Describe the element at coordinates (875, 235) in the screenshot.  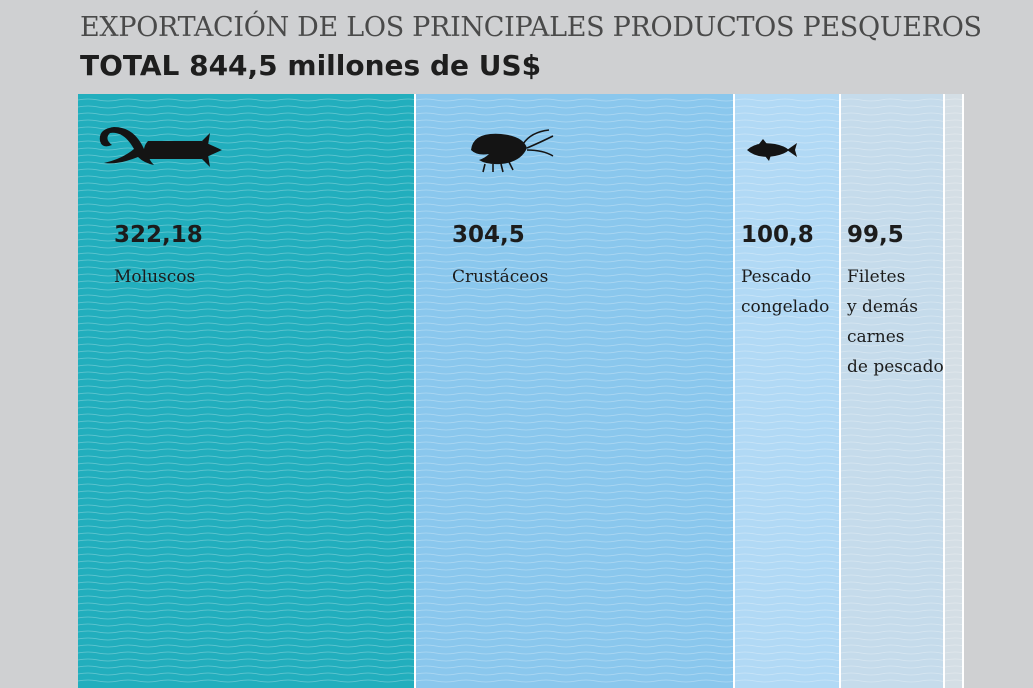
I see `data-label: 99,5` at that location.